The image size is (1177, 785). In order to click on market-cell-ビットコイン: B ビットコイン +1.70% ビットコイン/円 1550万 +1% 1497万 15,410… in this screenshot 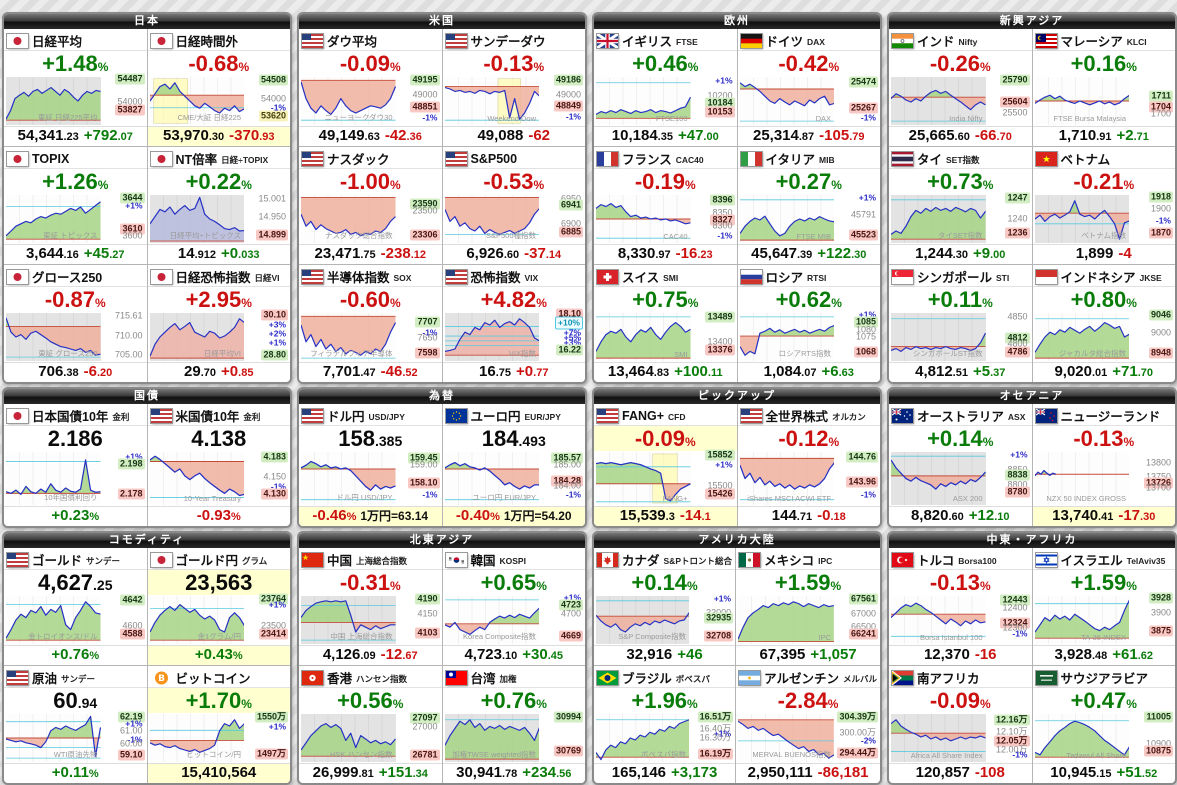, I will do `click(218, 724)`.